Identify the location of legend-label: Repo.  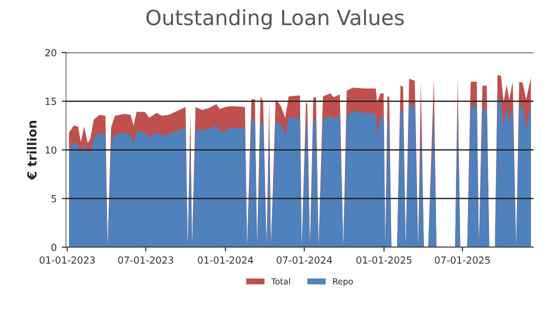
(343, 282).